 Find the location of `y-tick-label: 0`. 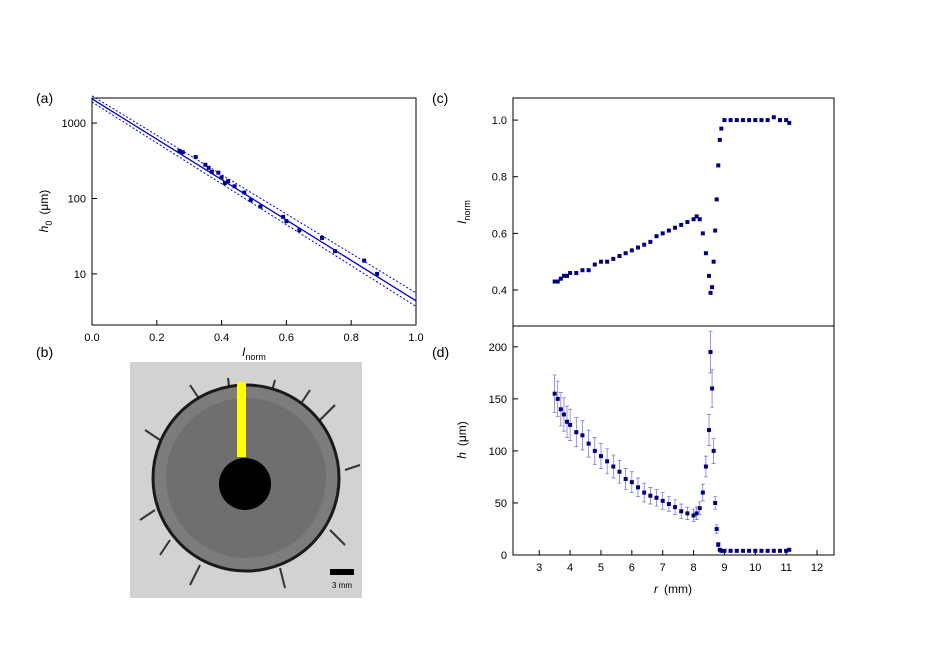

y-tick-label: 0 is located at coordinates (504, 556).